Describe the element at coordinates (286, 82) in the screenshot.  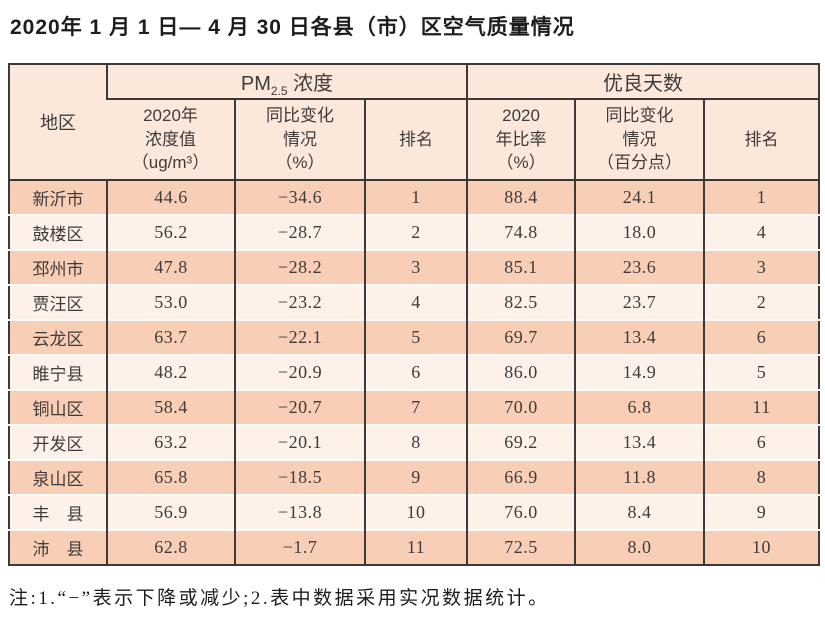
I see `col-group-pm25: PM2.5 浓度` at that location.